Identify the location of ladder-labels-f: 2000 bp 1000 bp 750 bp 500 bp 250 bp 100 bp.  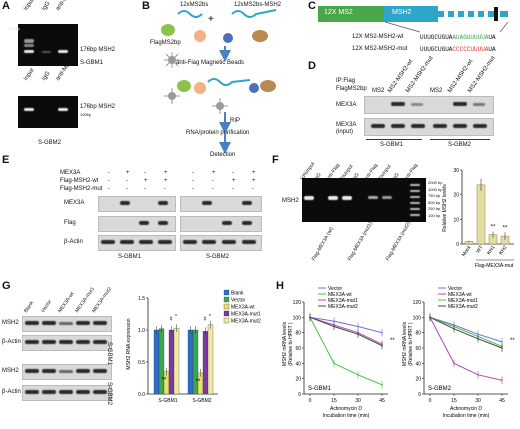
(440, 200).